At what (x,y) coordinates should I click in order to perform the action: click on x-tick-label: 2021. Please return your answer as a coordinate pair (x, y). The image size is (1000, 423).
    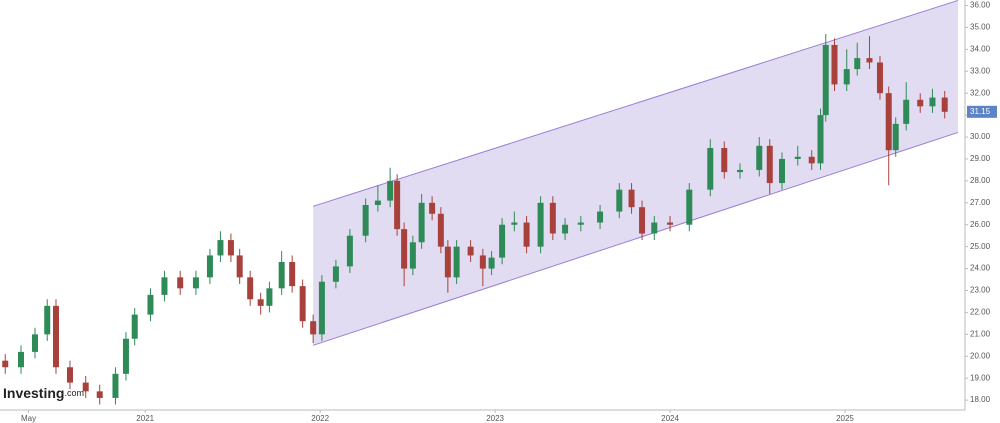
    Looking at the image, I should click on (145, 418).